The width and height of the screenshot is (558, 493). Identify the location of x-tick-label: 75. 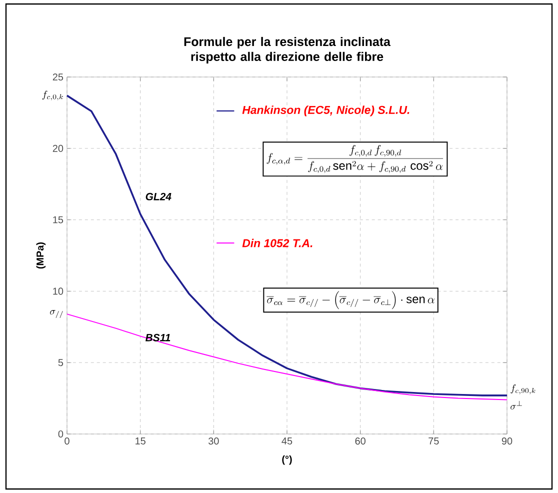
(433, 441).